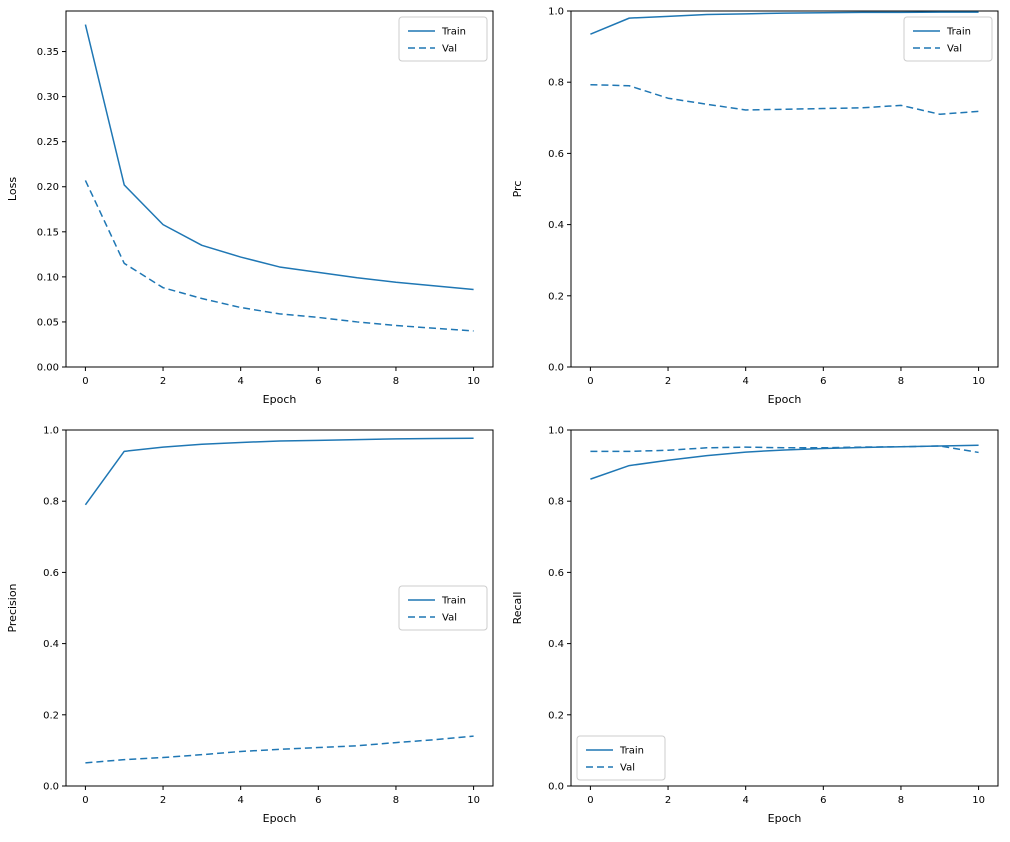 This screenshot has width=1010, height=842. I want to click on y-tick-label: 0.10, so click(48, 277).